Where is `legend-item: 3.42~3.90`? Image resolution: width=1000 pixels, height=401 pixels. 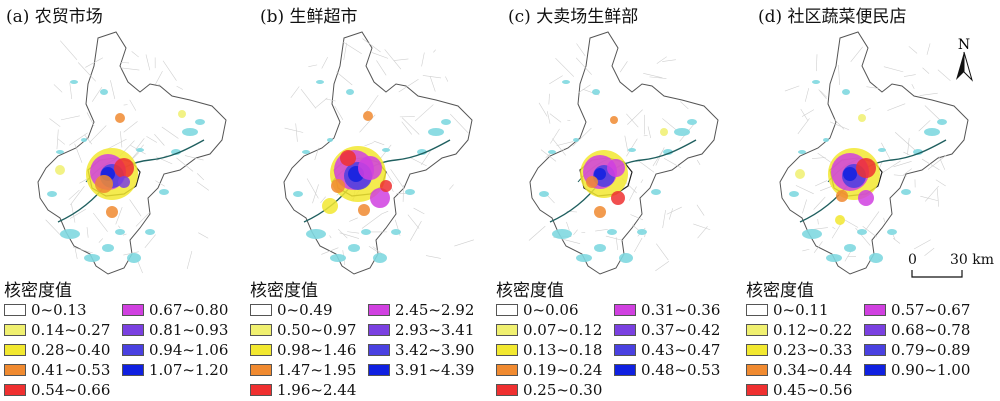
legend-item: 3.42~3.90 is located at coordinates (421, 350).